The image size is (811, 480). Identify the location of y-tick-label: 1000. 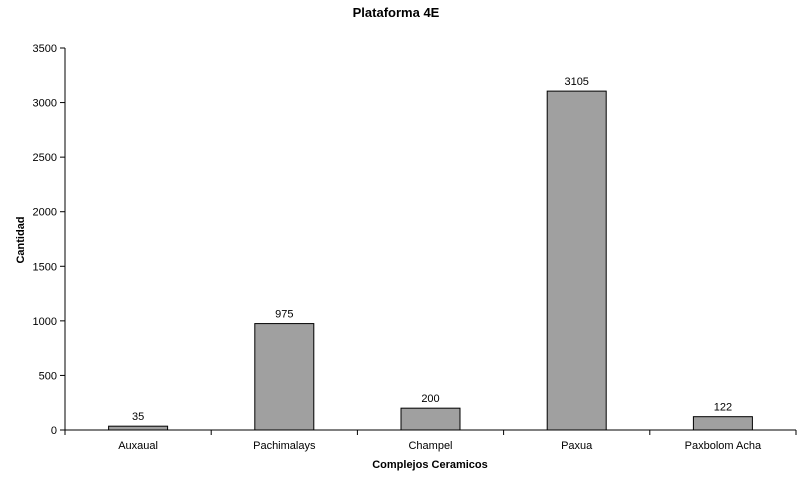
(45, 322).